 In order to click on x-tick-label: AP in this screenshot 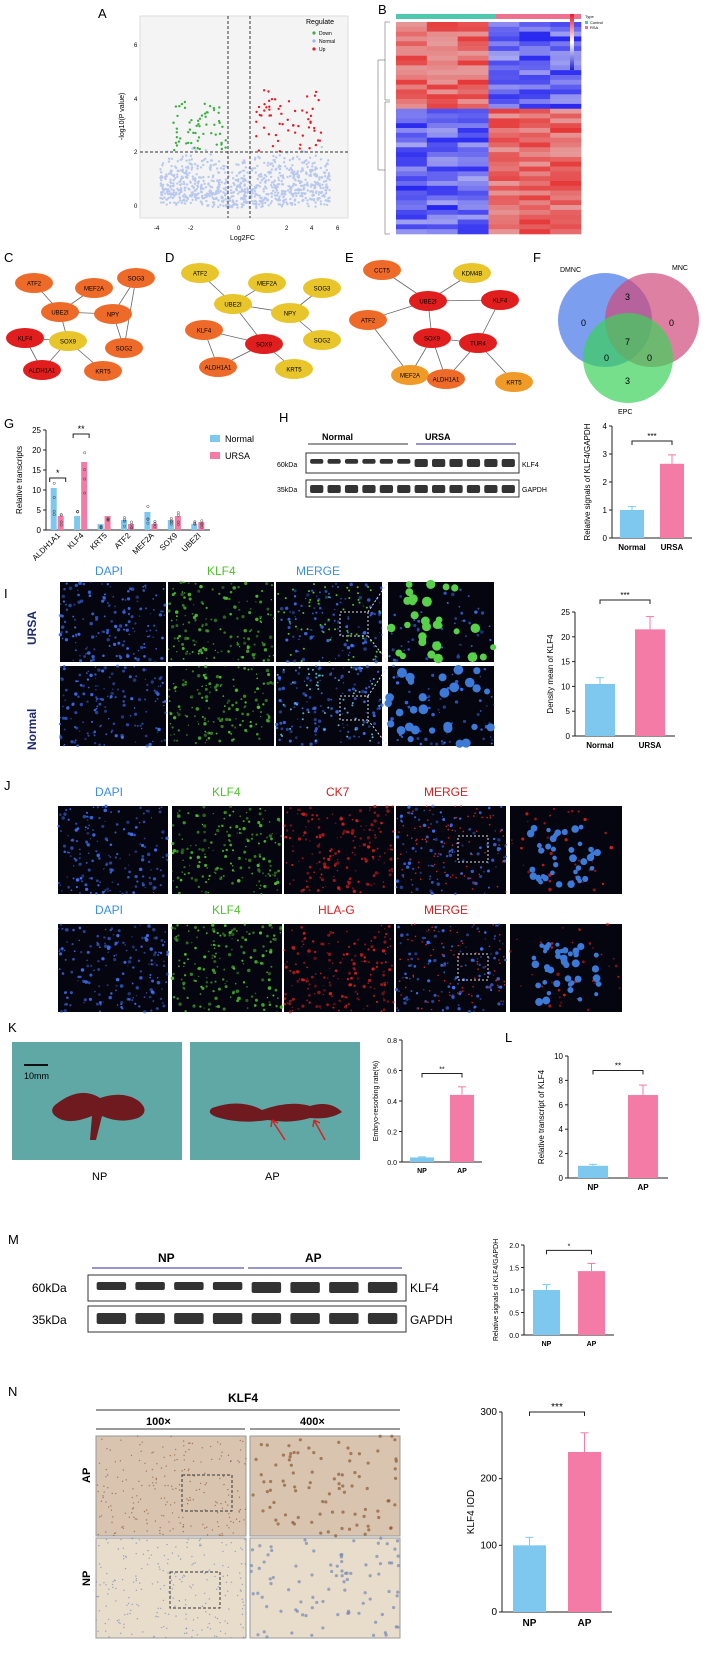, I will do `click(643, 1187)`.